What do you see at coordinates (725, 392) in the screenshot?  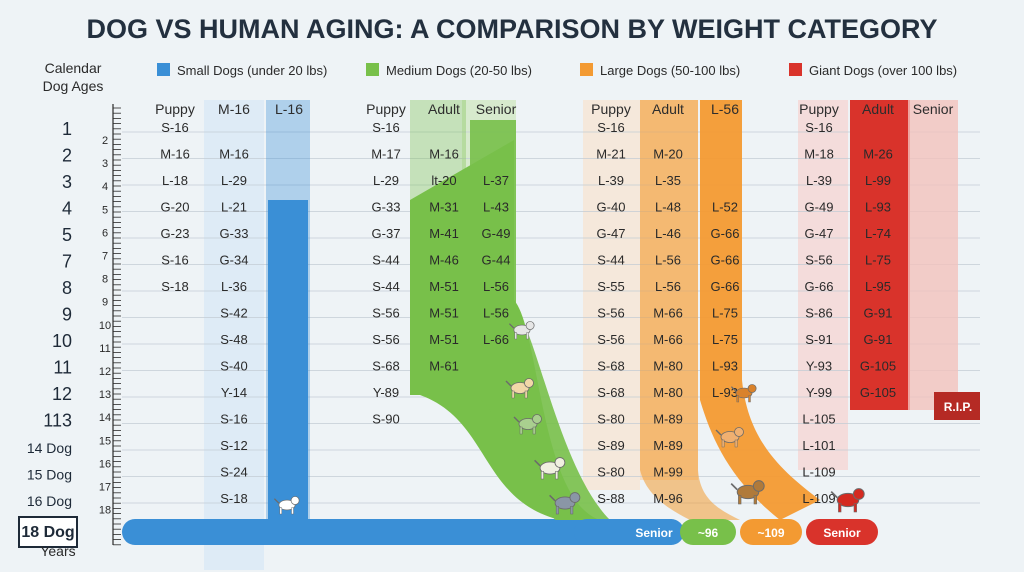 I see `table-cell: L-93` at bounding box center [725, 392].